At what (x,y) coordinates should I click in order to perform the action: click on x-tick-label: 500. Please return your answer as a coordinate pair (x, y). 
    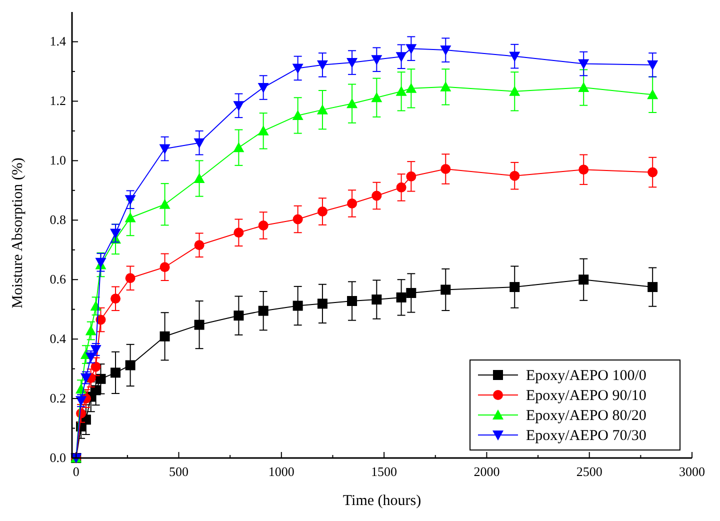
    Looking at the image, I should click on (179, 471).